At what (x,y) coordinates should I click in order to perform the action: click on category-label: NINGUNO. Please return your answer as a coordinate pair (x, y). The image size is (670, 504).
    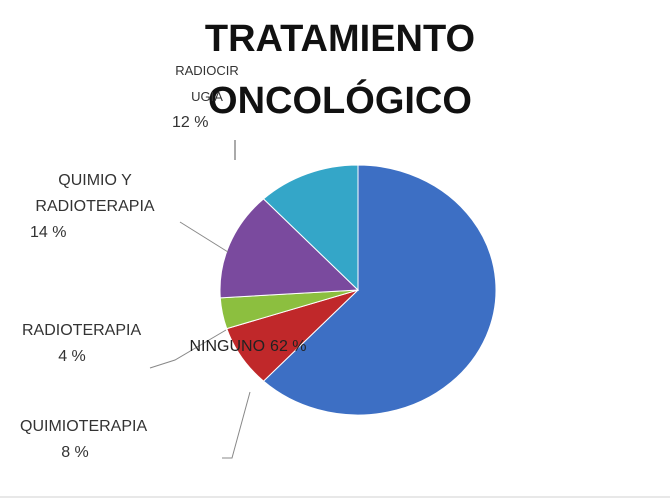
    Looking at the image, I should click on (227, 346).